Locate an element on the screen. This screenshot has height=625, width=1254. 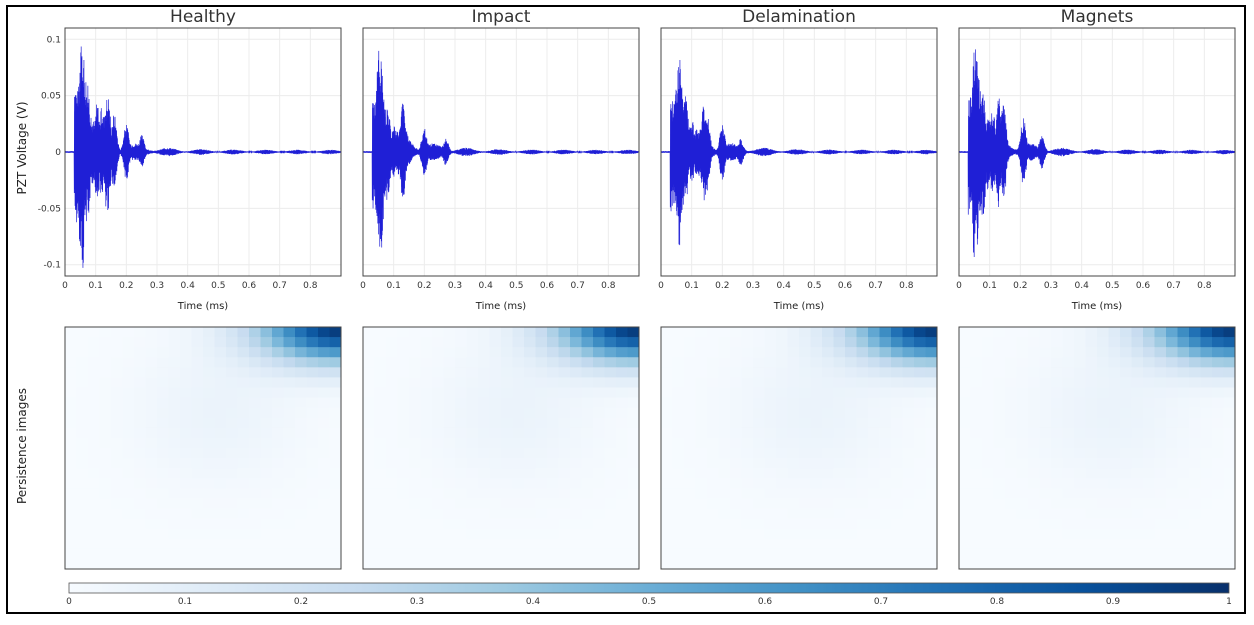
x-axis-label: Time (ms) is located at coordinates (203, 306).